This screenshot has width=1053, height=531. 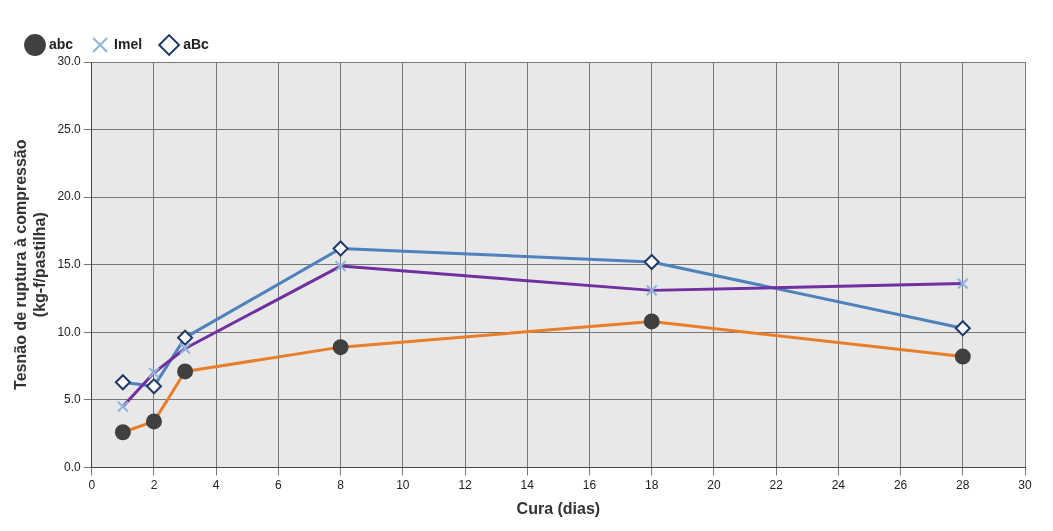 What do you see at coordinates (652, 484) in the screenshot?
I see `x-tick-label: 18` at bounding box center [652, 484].